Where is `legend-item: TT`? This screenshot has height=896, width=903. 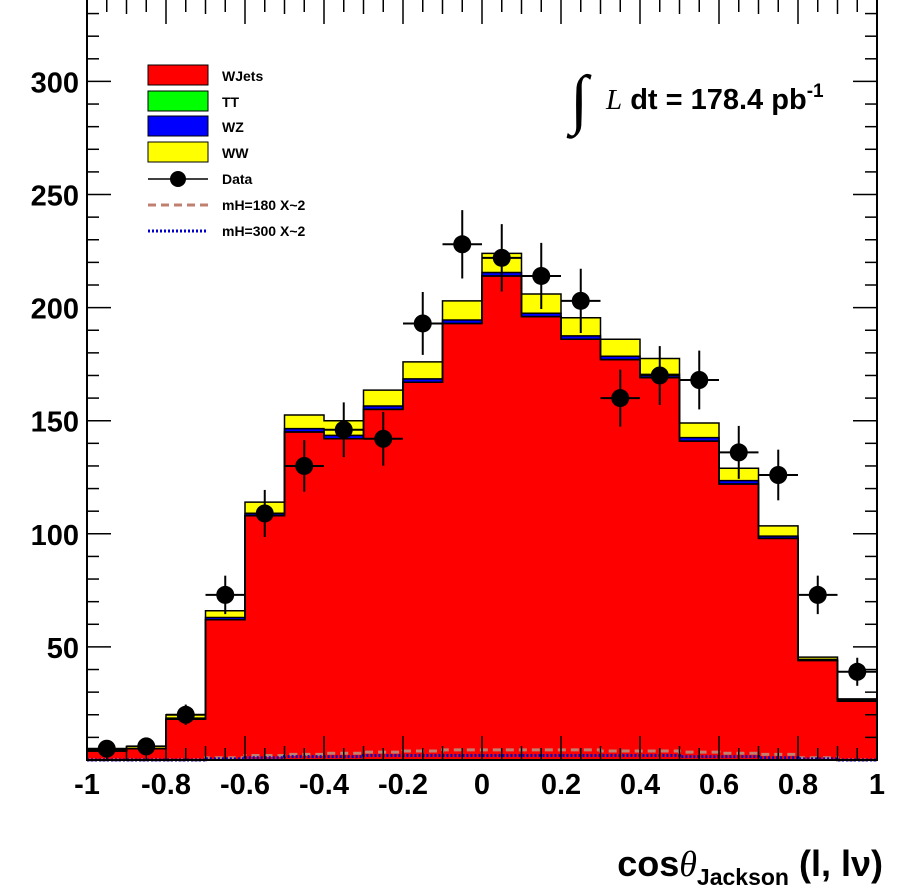 legend-item: TT is located at coordinates (193, 101).